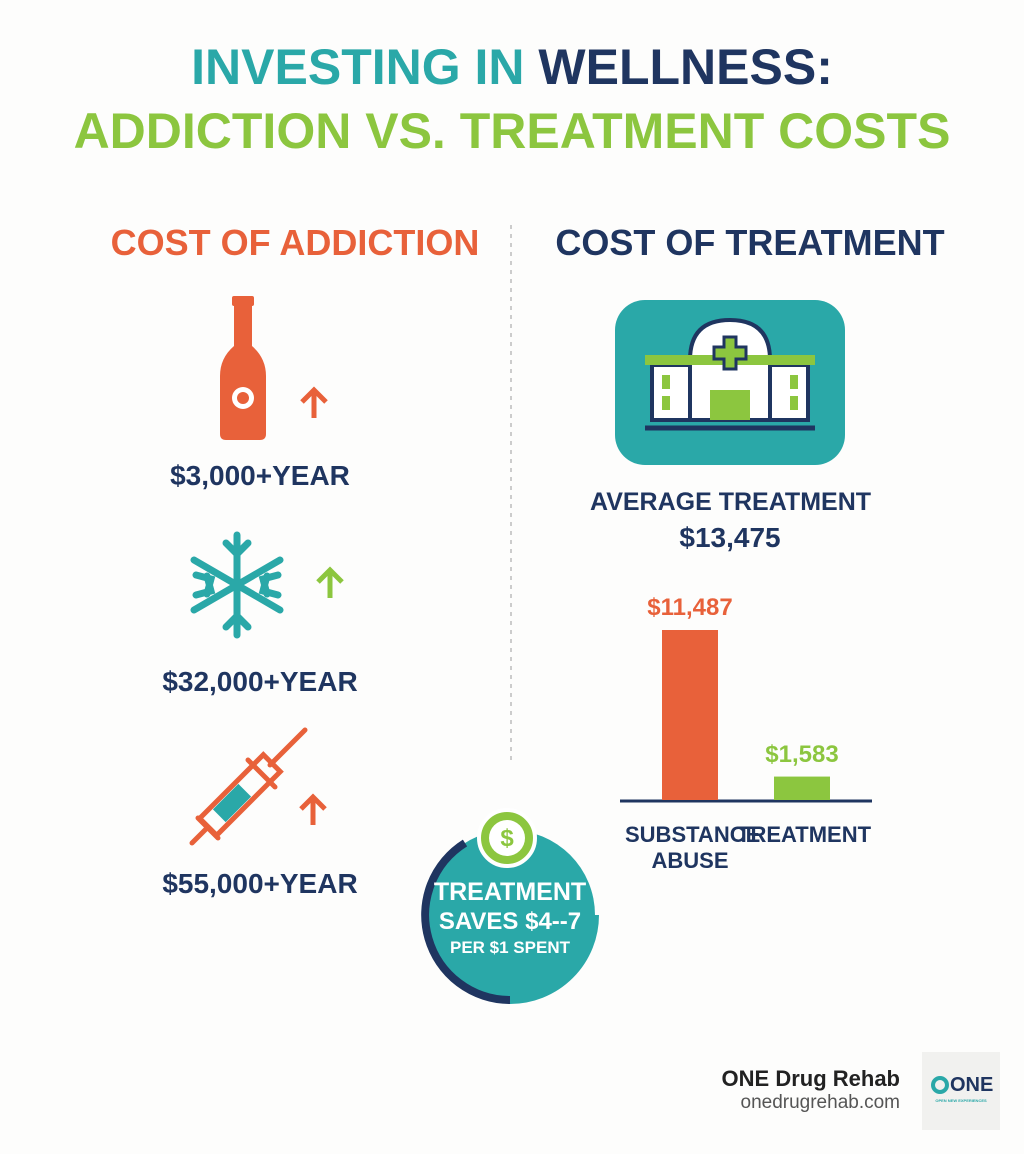  What do you see at coordinates (237, 585) in the screenshot?
I see `snowflake-icon` at bounding box center [237, 585].